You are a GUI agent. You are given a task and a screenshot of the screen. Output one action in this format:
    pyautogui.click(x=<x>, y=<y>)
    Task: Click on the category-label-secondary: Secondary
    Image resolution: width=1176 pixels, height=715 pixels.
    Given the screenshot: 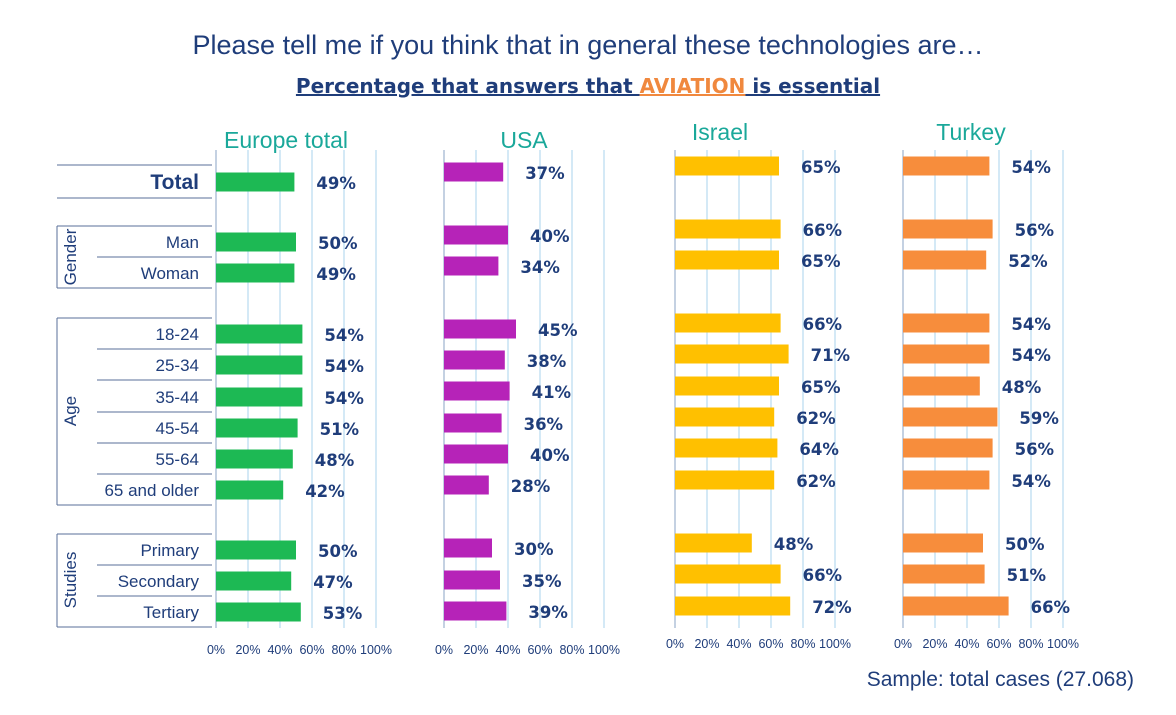 What is the action you would take?
    pyautogui.click(x=159, y=581)
    